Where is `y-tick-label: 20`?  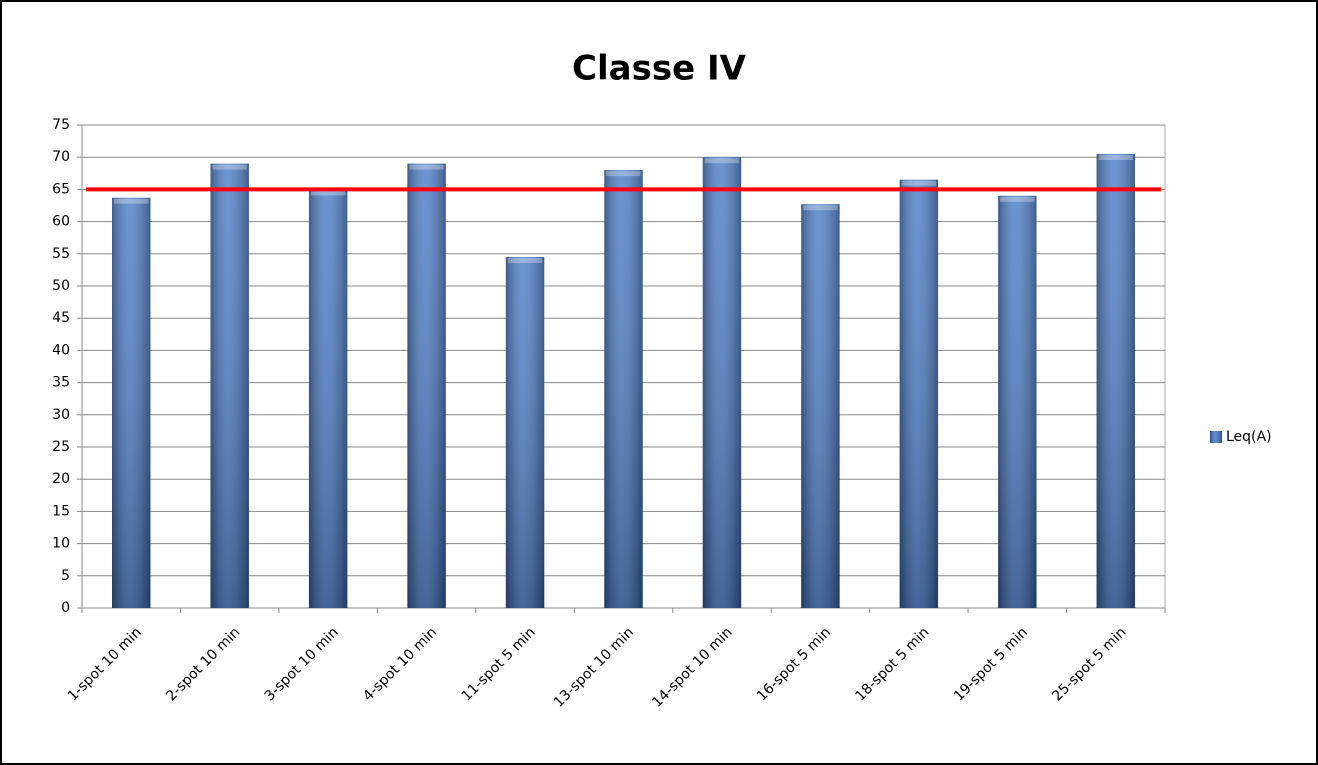
y-tick-label: 20 is located at coordinates (61, 479).